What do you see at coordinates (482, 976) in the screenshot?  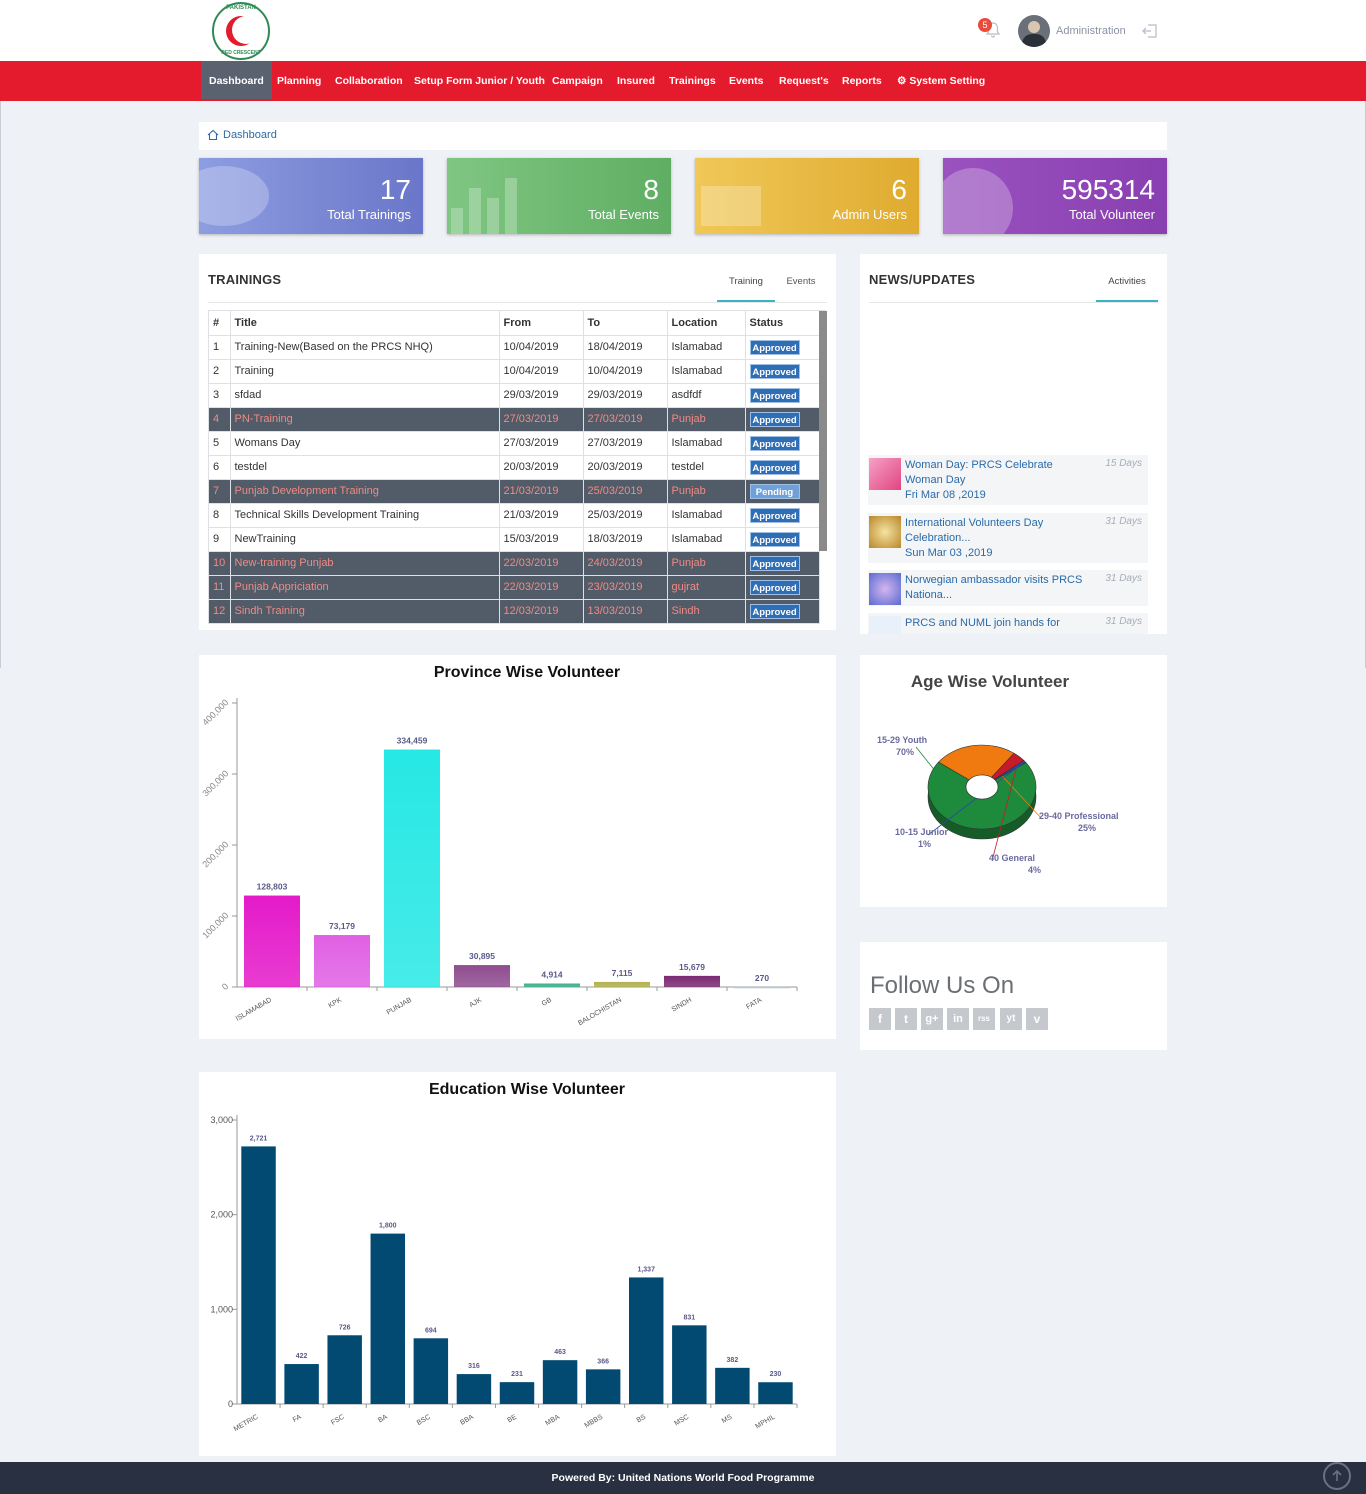 I see `bar` at bounding box center [482, 976].